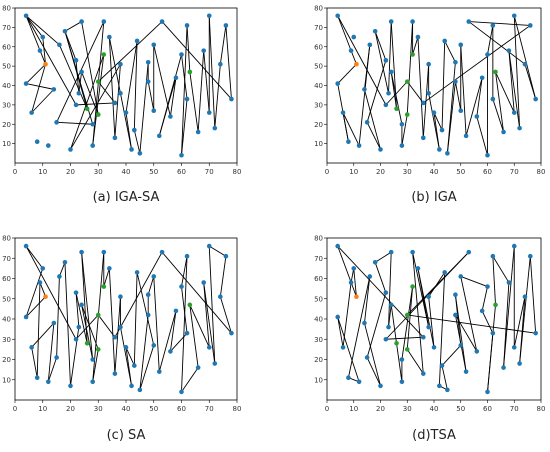  What do you see at coordinates (126, 172) in the screenshot?
I see `x-tick-label: 40` at bounding box center [126, 172].